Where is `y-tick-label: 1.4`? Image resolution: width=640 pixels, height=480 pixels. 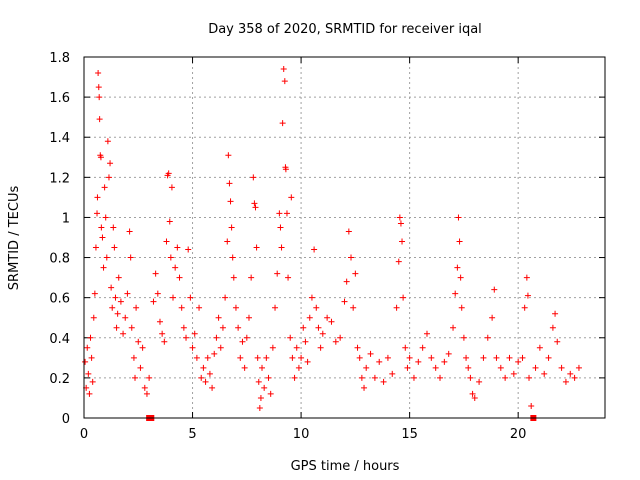 y-tick-label: 1.4 is located at coordinates (59, 138).